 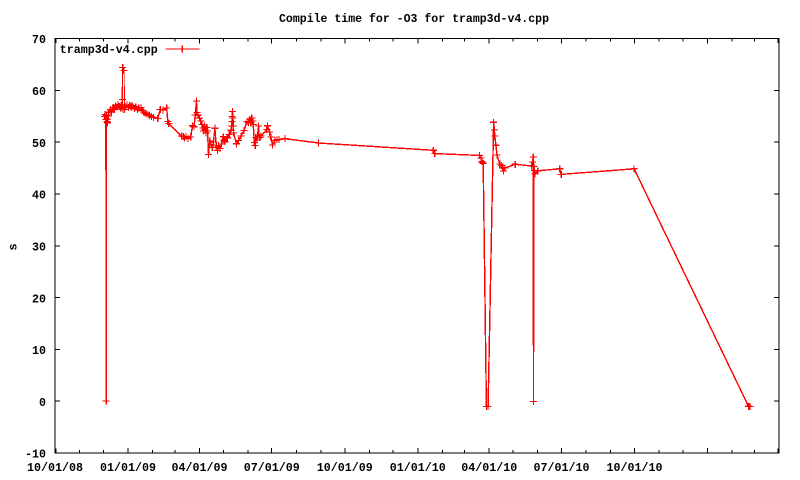 I want to click on svg-text: 04/01/09, so click(x=200, y=468).